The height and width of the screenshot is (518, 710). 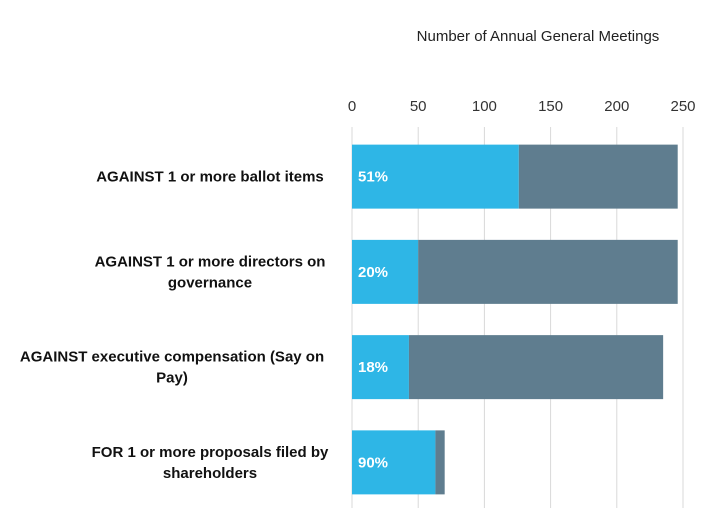 I want to click on data-label-2: 20%, so click(x=373, y=272).